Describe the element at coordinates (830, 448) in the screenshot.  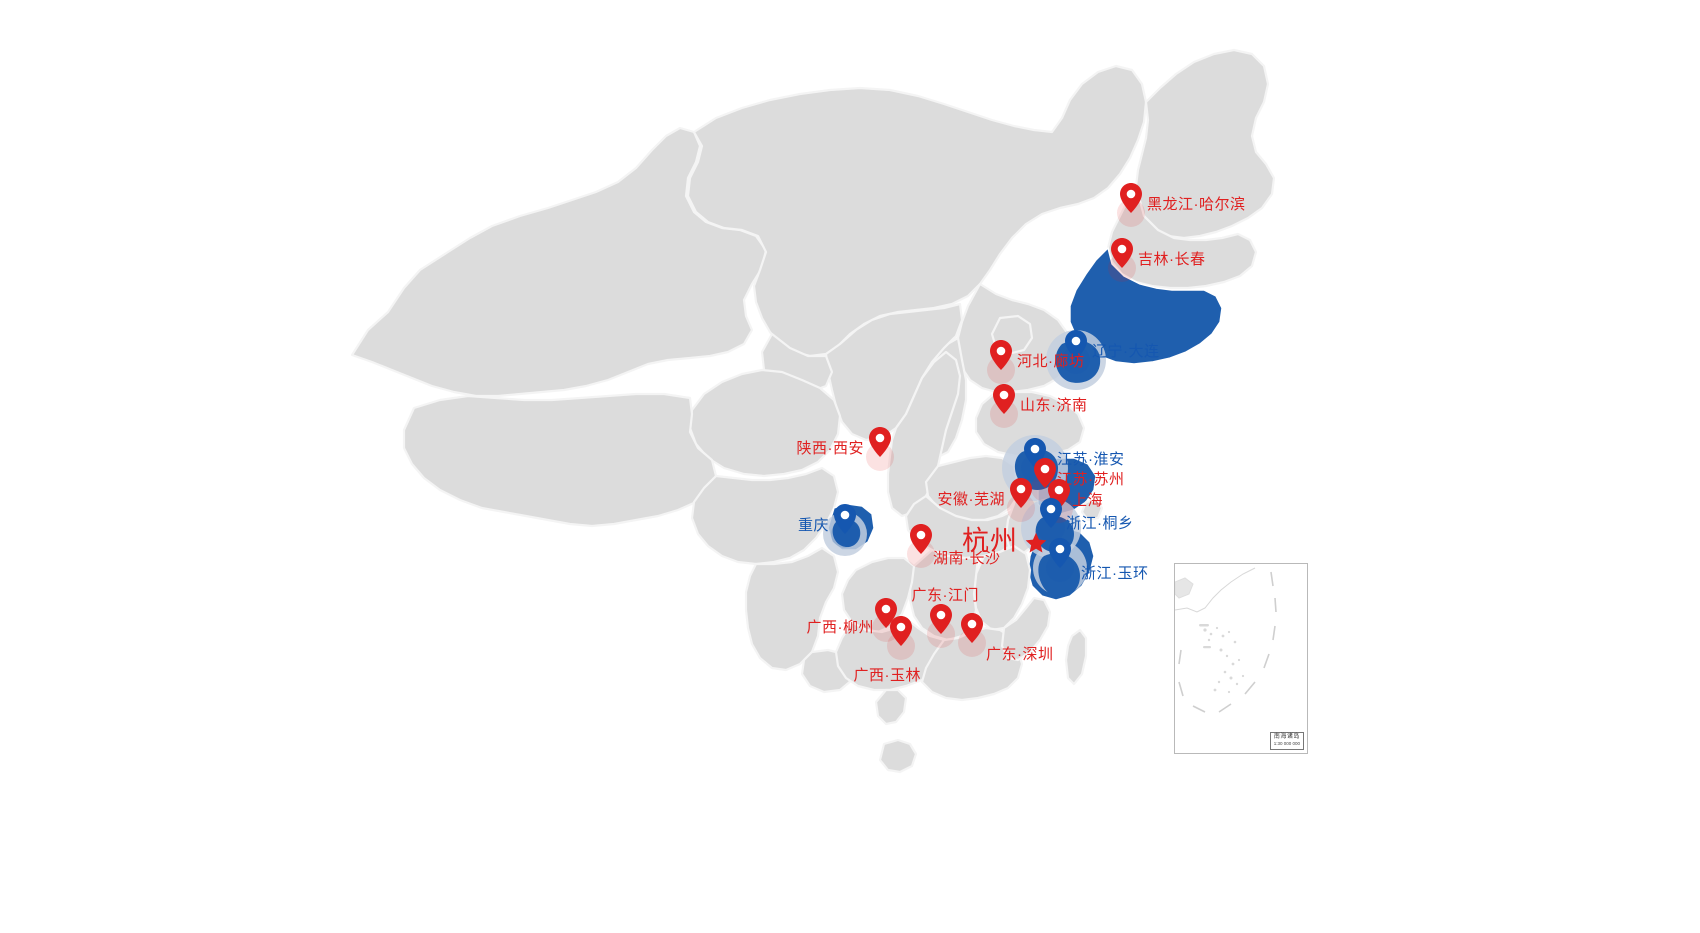
I see `marker-label: 陕西·西安` at that location.